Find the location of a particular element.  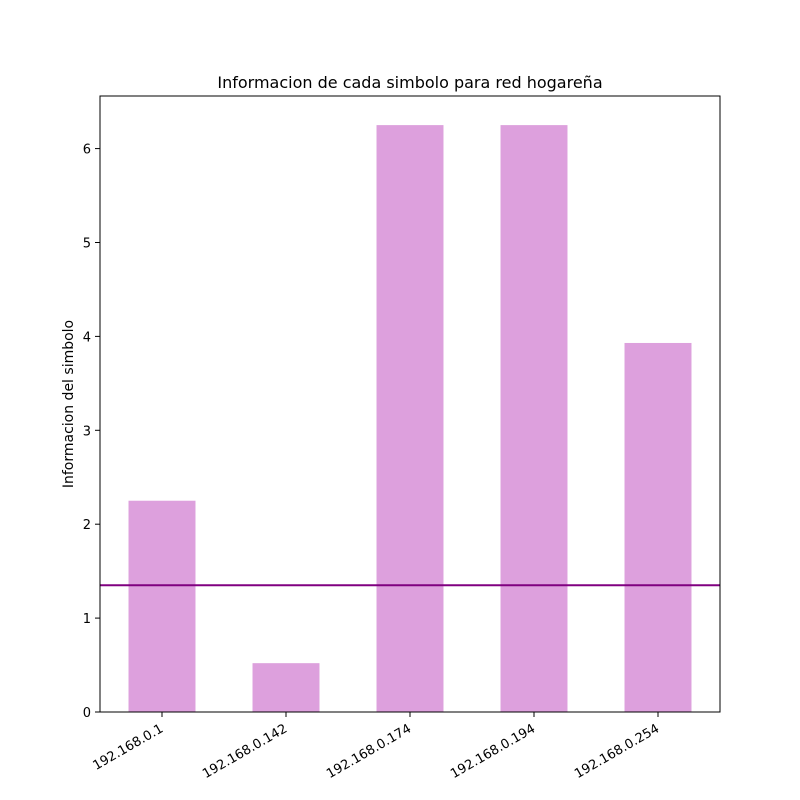

y-tick-label: 3 is located at coordinates (87, 431).